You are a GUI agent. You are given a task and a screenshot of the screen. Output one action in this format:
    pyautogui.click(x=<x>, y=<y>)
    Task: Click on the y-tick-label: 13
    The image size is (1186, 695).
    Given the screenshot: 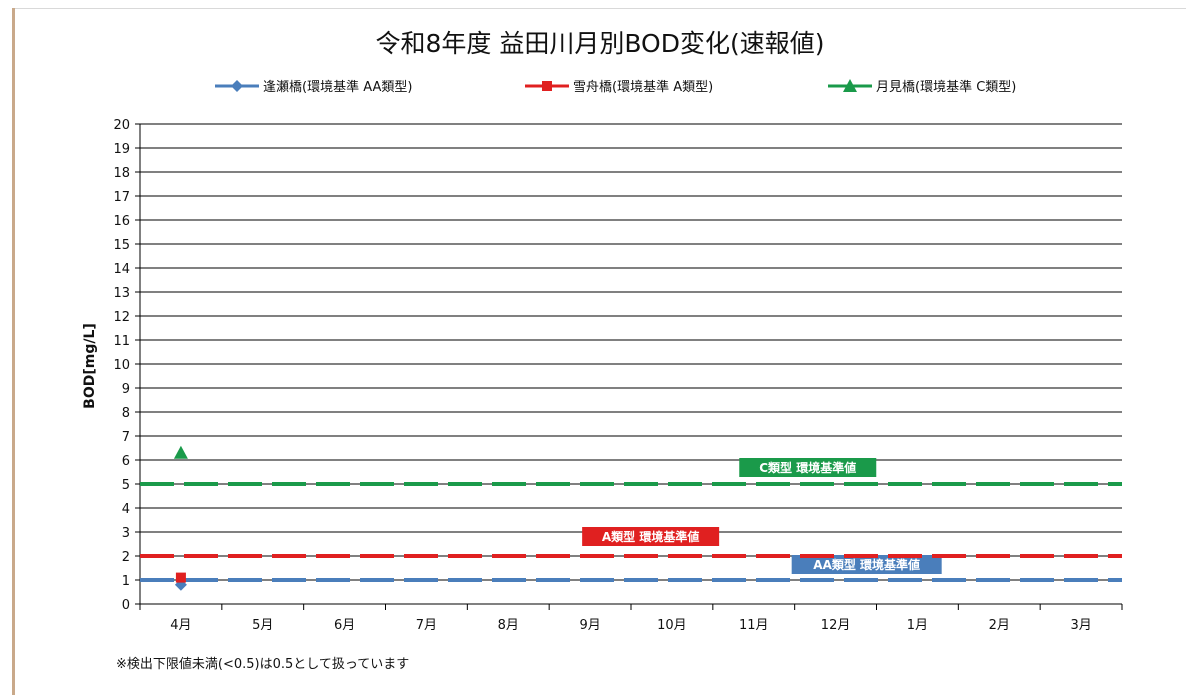 What is the action you would take?
    pyautogui.click(x=121, y=293)
    